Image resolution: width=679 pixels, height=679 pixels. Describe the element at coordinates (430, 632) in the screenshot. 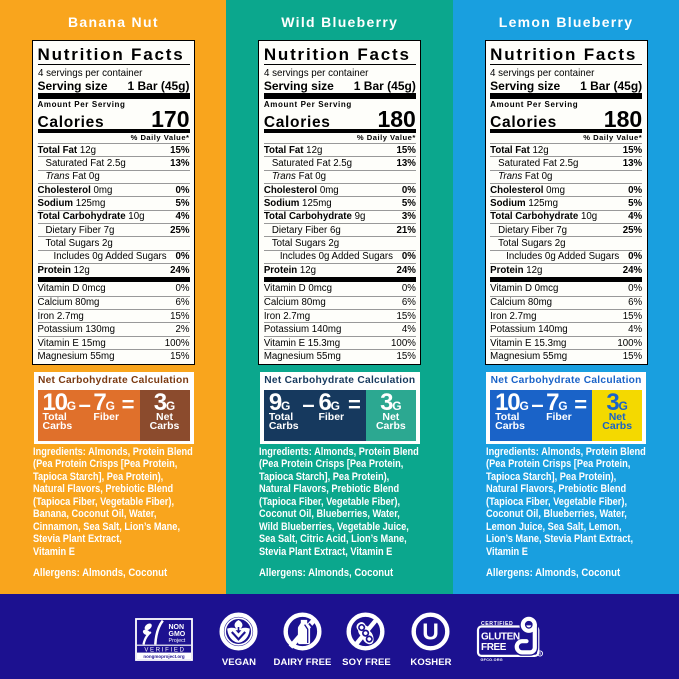

I see `svg-text: U` at that location.